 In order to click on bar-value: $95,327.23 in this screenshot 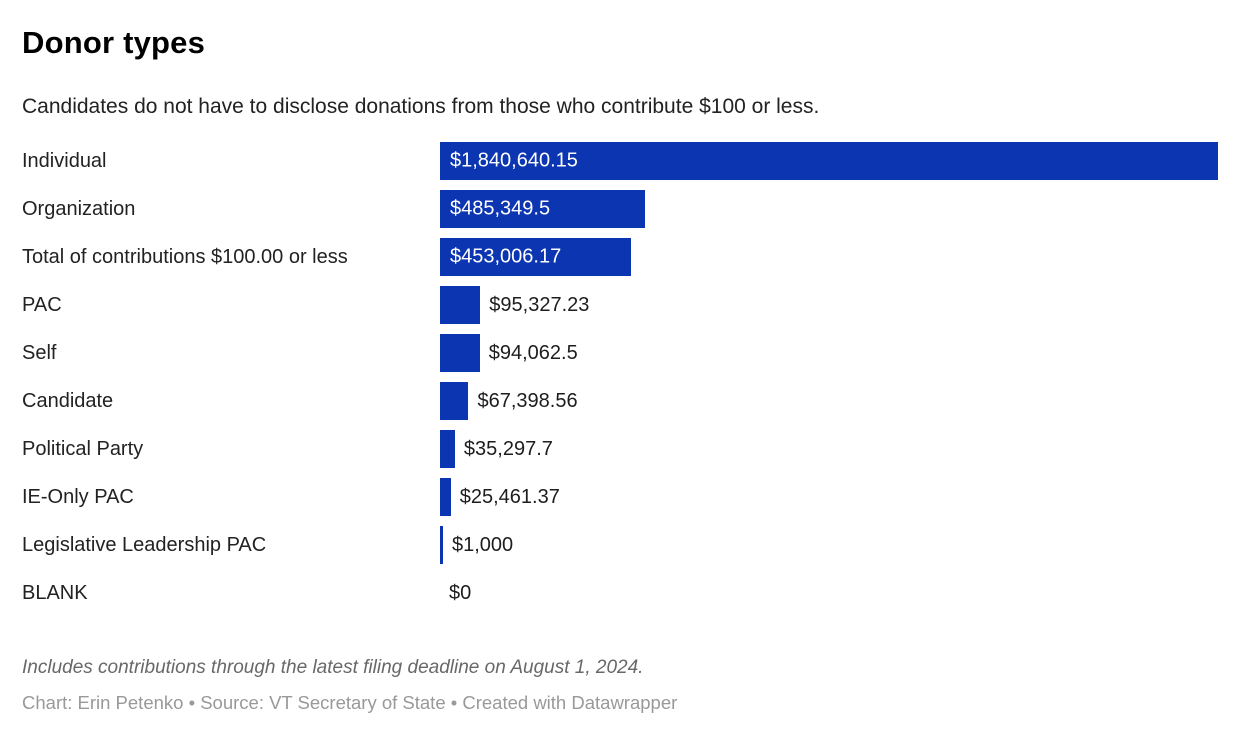, I will do `click(539, 304)`.